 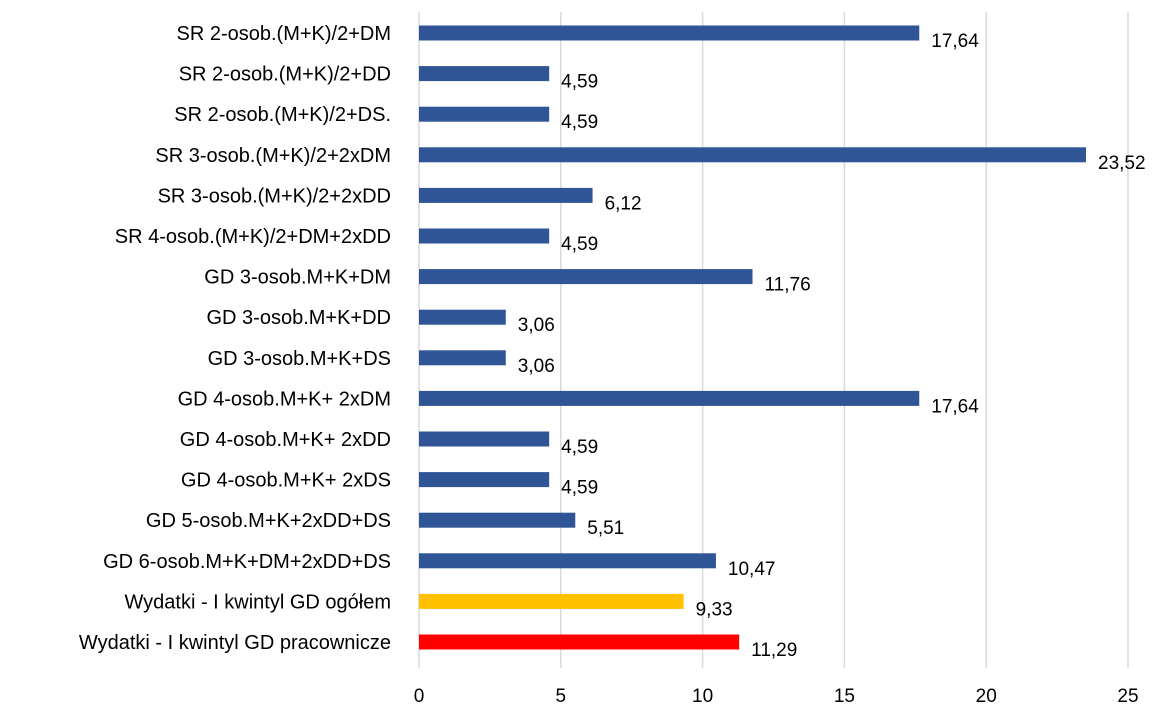 I want to click on x-tick-label: 25, so click(x=1127, y=696).